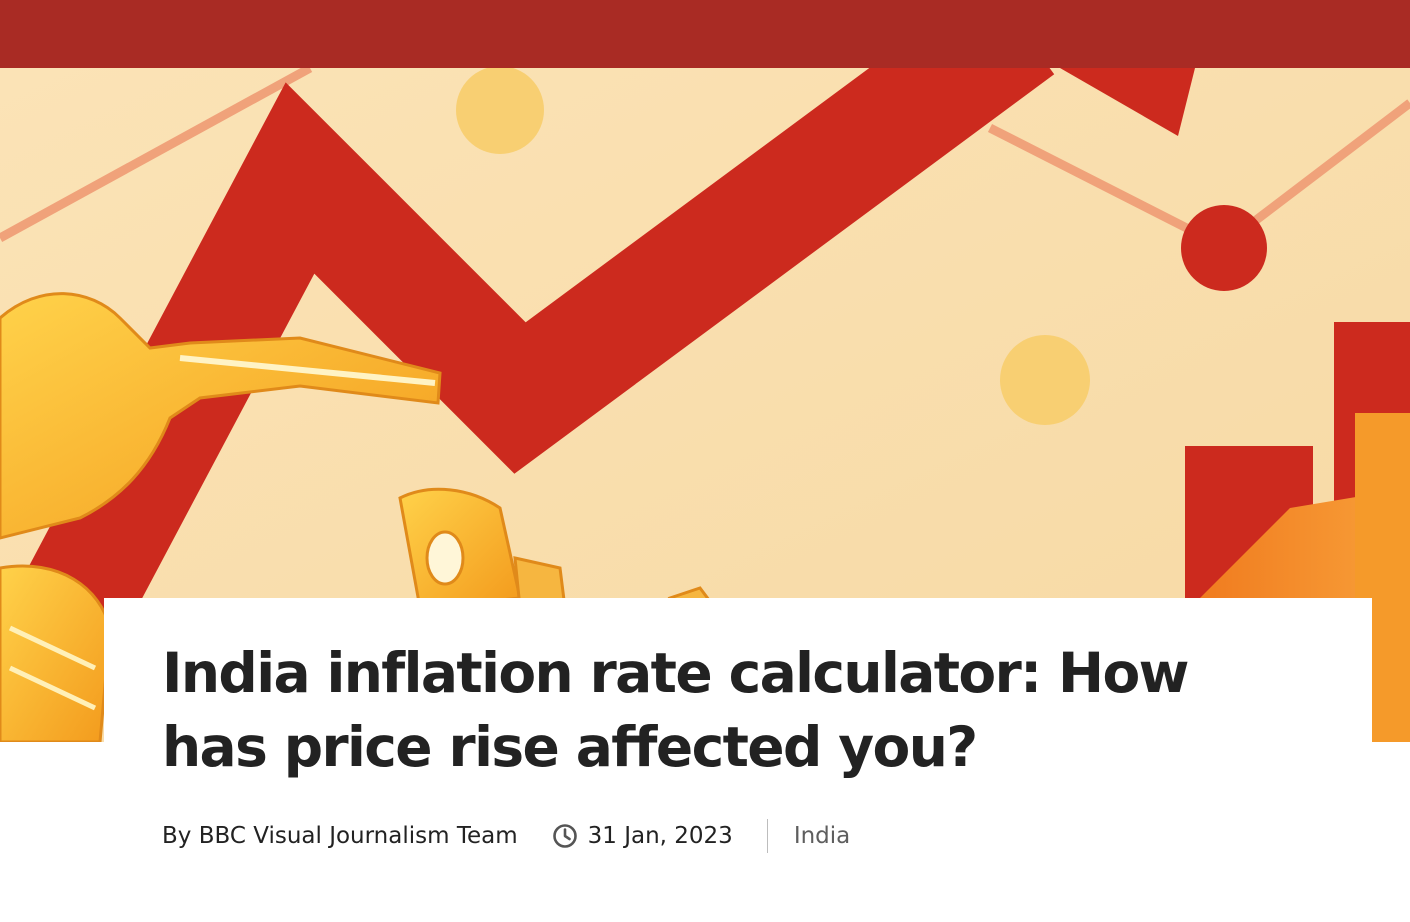 The width and height of the screenshot is (1410, 922). What do you see at coordinates (822, 836) in the screenshot?
I see `topic-link-india: India` at bounding box center [822, 836].